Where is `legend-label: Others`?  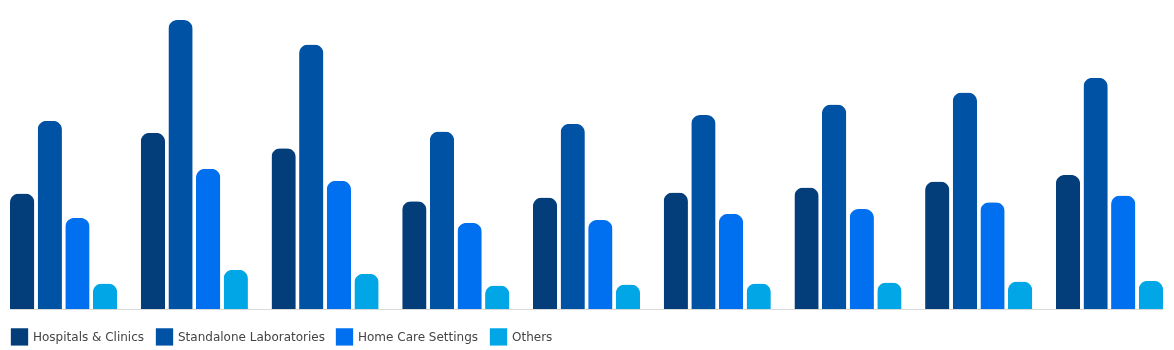 legend-label: Others is located at coordinates (532, 336).